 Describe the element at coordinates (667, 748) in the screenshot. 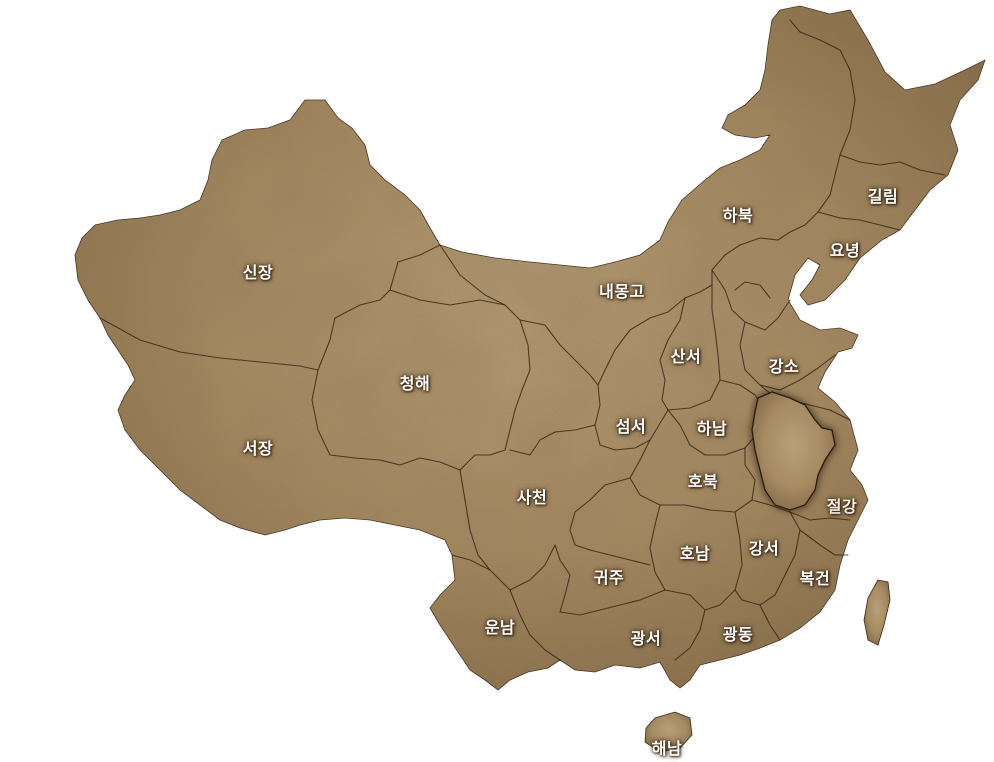

I see `province-label-hainan: 해남` at that location.